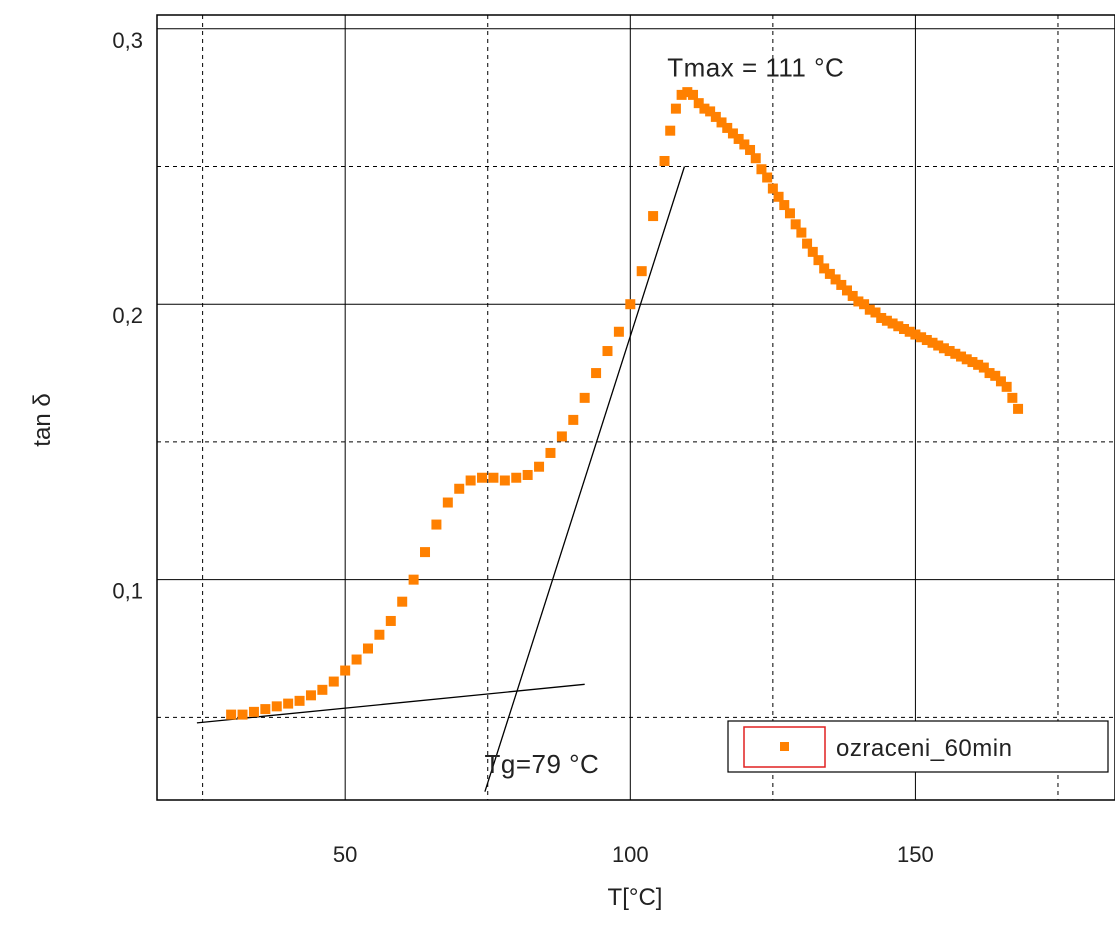 This screenshot has height=932, width=1115. What do you see at coordinates (630, 854) in the screenshot?
I see `x-tick-label: 100` at bounding box center [630, 854].